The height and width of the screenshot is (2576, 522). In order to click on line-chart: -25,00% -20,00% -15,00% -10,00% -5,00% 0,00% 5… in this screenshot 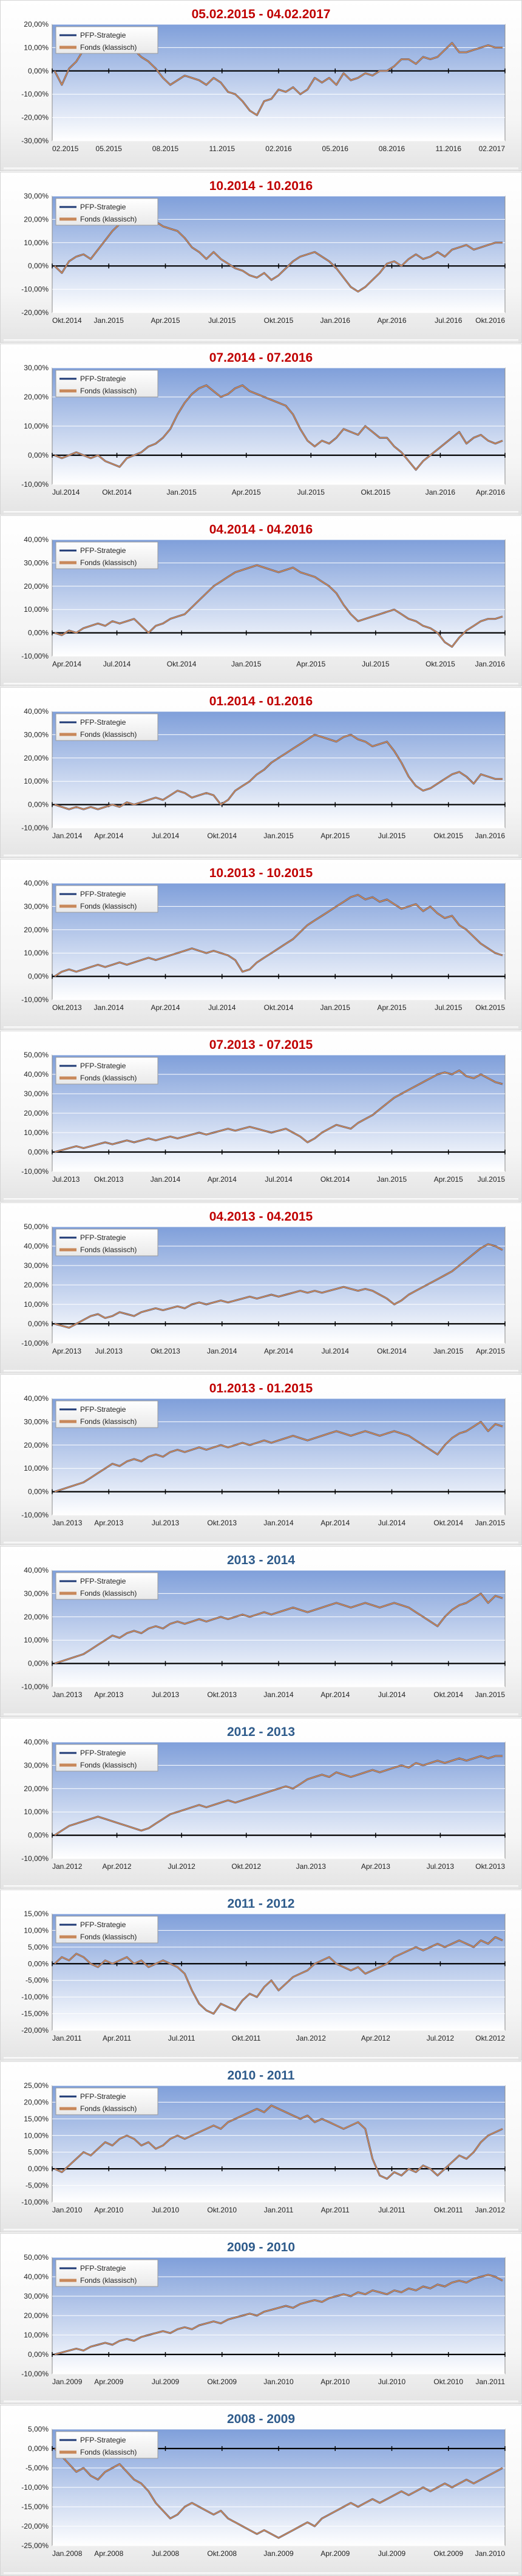, I will do `click(263, 2492)`.